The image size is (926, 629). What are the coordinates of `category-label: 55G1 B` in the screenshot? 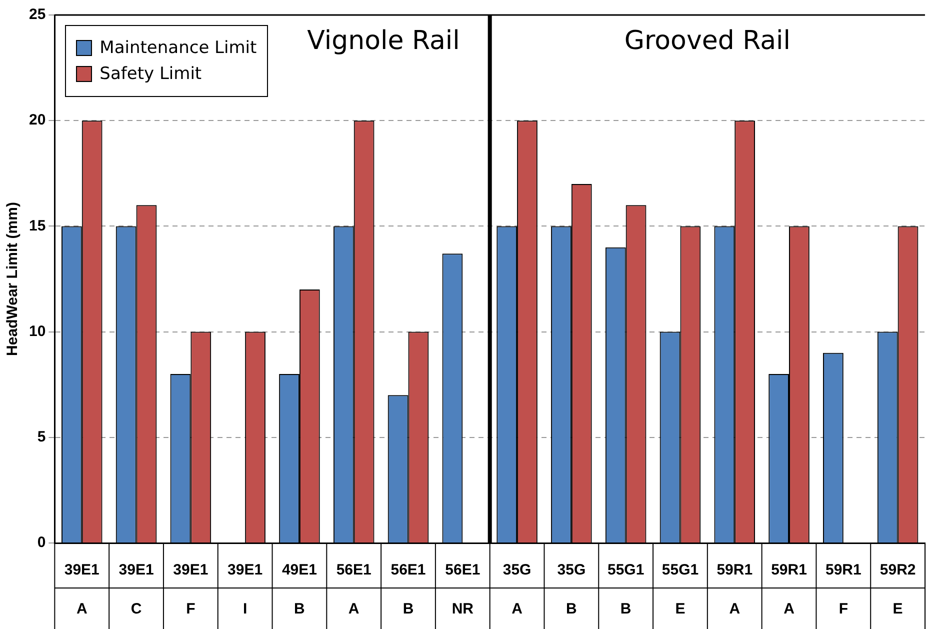 It's located at (625, 590).